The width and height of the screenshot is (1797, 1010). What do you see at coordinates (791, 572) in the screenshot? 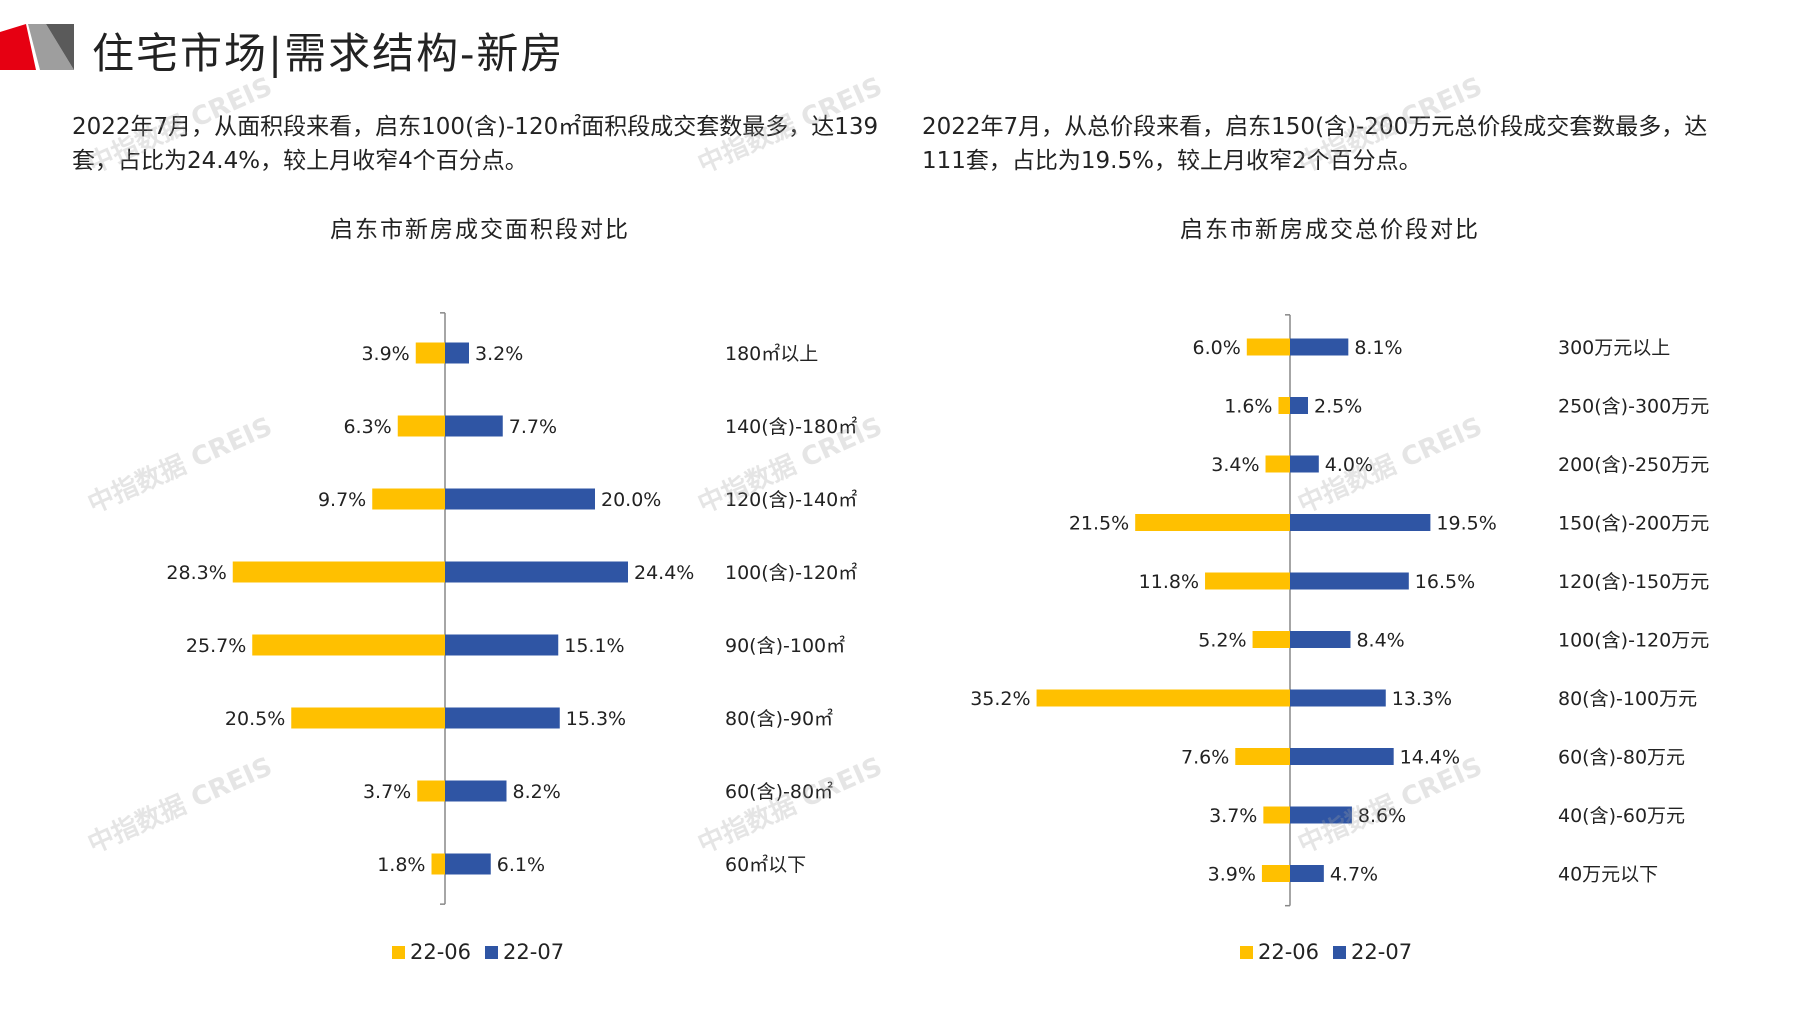
I see `category-label: 100(含)-120㎡` at bounding box center [791, 572].